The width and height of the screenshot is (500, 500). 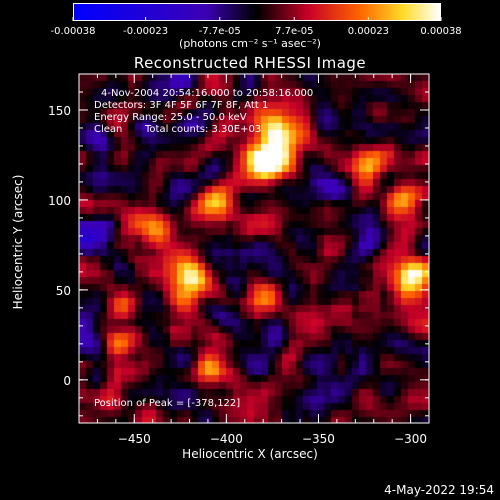 What do you see at coordinates (170, 117) in the screenshot?
I see `energy-range-label: Energy Range: 25.0 - 50.0 keV` at bounding box center [170, 117].